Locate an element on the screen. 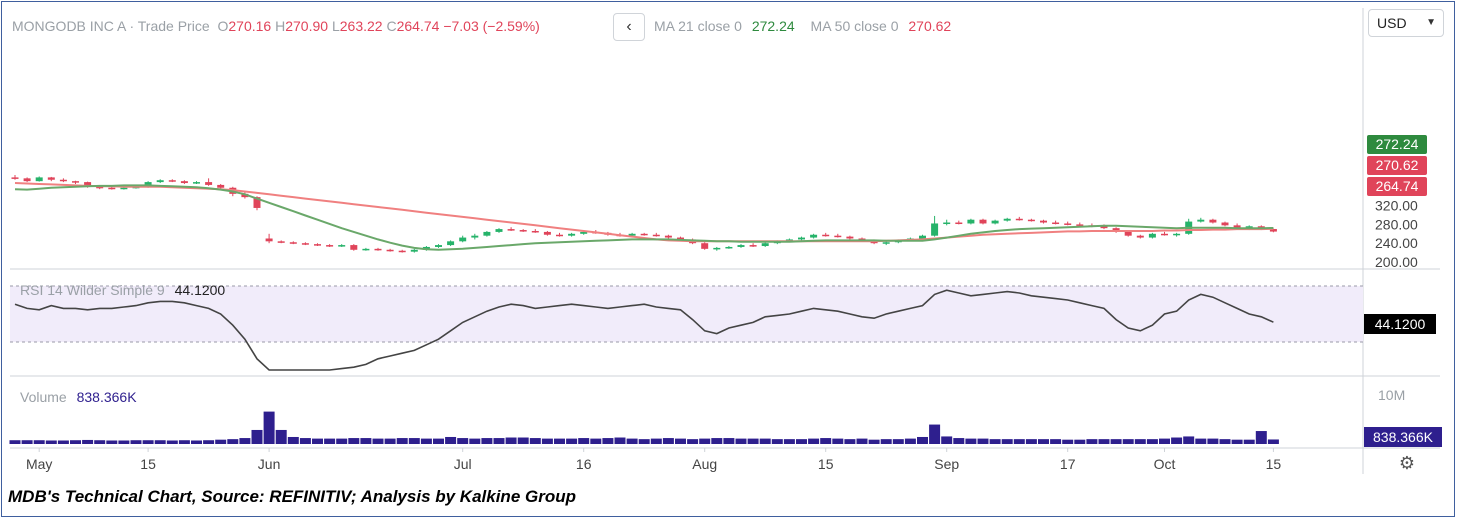 Image resolution: width=1458 pixels, height=520 pixels. legend-h-label: H is located at coordinates (280, 26).